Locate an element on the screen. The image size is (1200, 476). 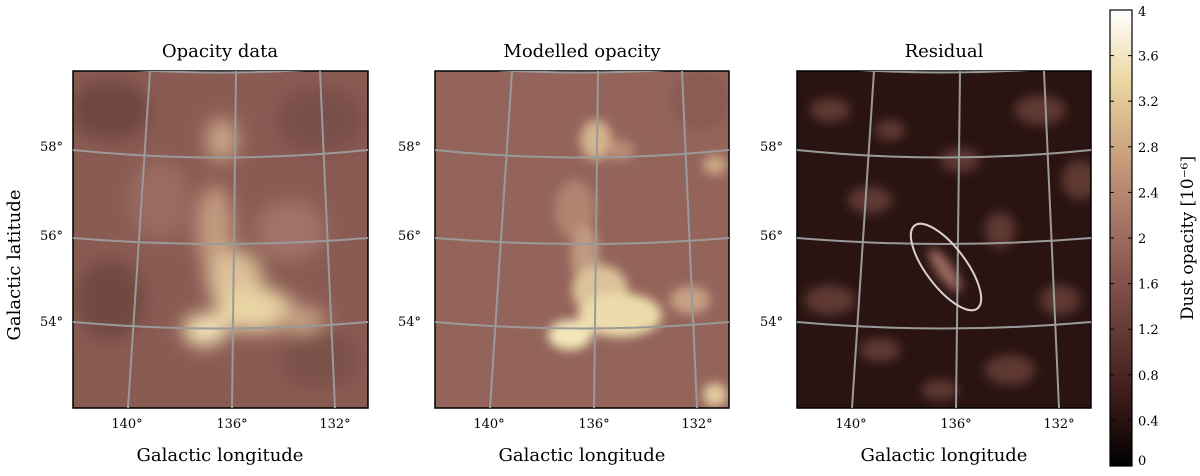
y-axis-label: Galactic latitude is located at coordinates (14, 265).